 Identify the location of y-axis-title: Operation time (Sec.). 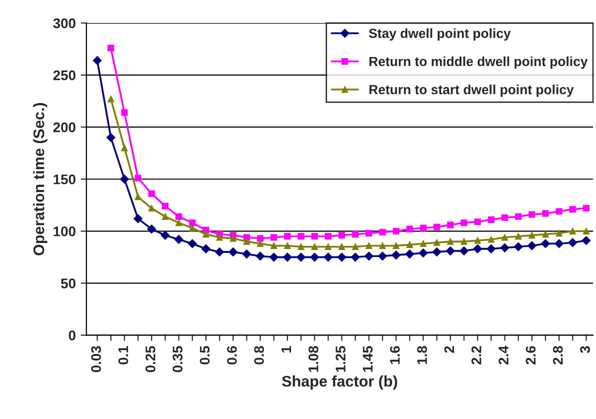
(40, 179).